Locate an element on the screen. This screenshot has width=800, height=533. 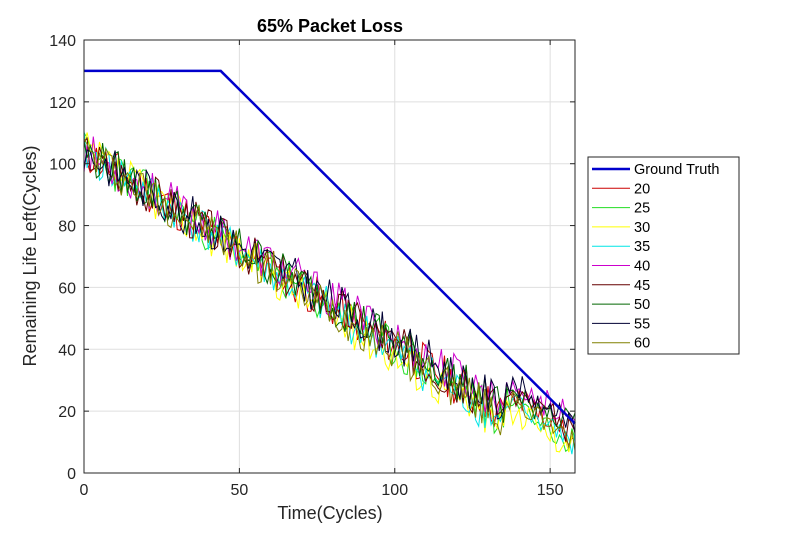
y-tick-label: 140 is located at coordinates (62, 41).